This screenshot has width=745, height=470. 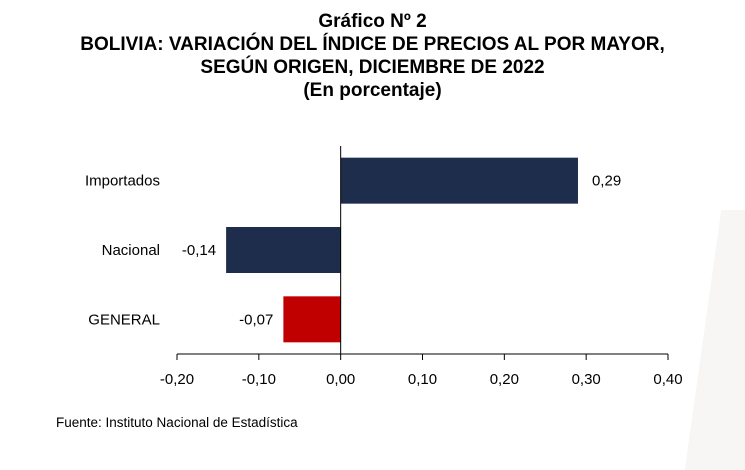 I want to click on x-tick-label: 0,20, so click(x=504, y=379).